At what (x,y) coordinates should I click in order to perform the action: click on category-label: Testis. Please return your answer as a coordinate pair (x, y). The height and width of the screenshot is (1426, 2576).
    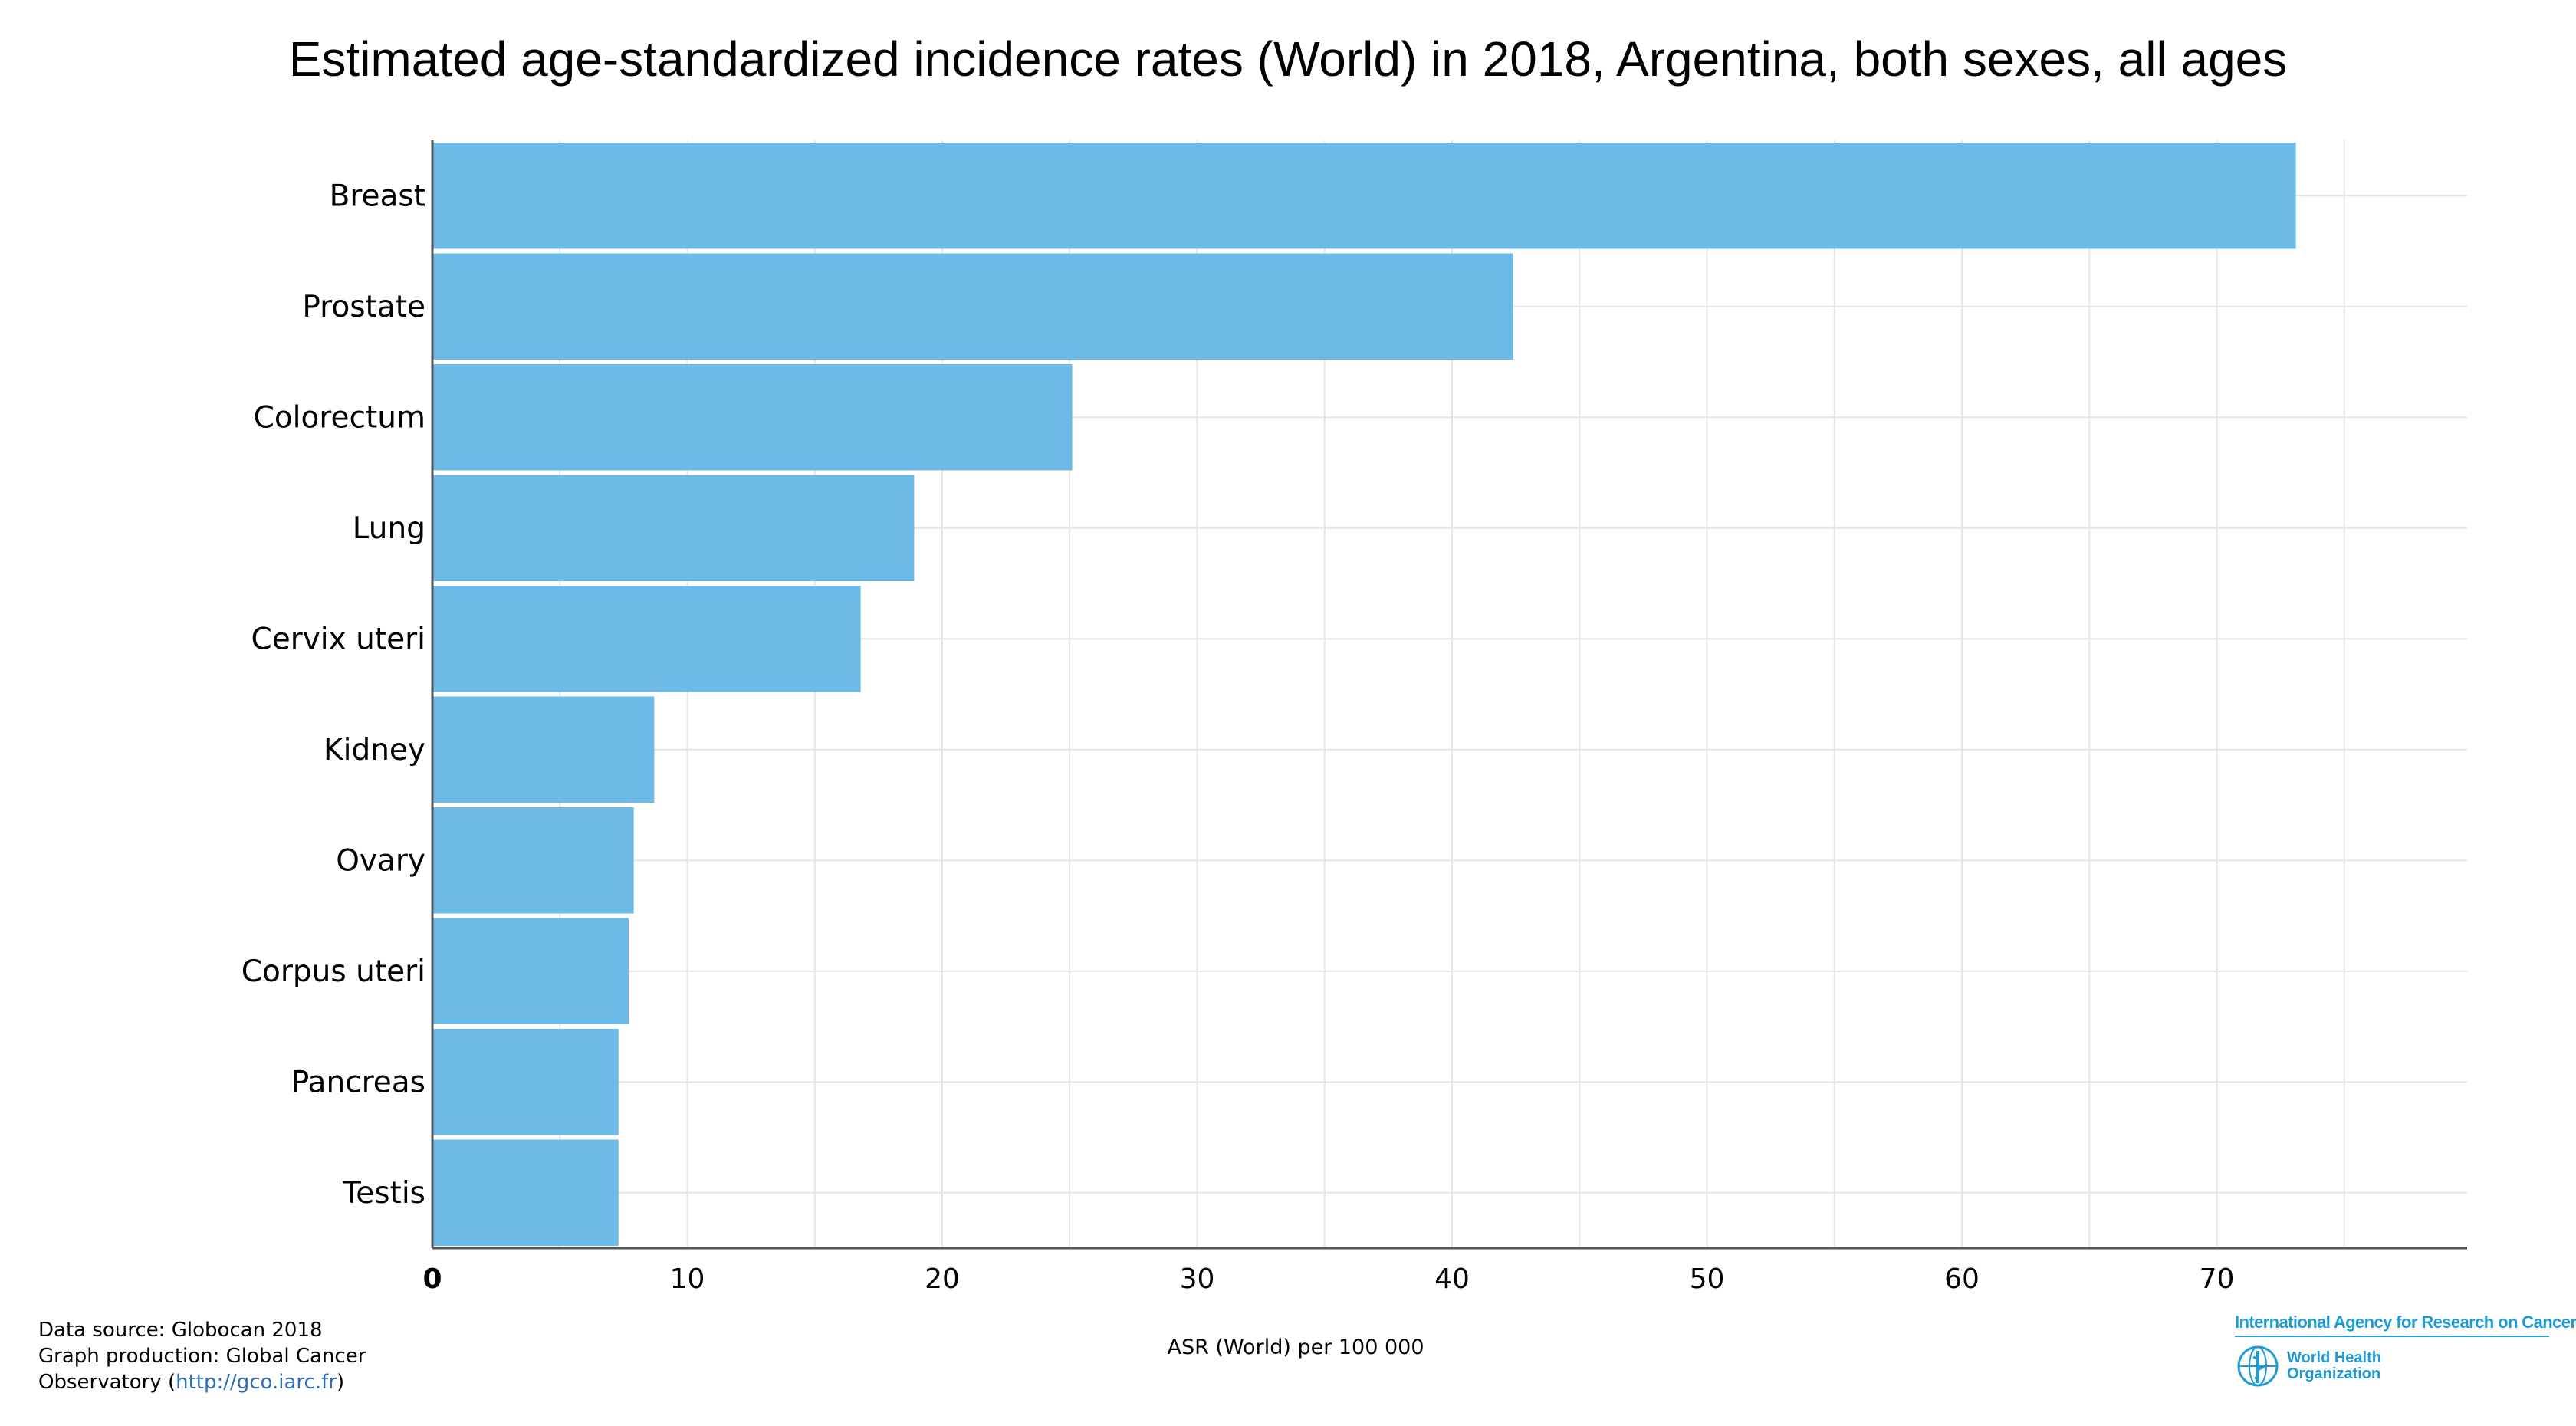
    Looking at the image, I should click on (384, 1194).